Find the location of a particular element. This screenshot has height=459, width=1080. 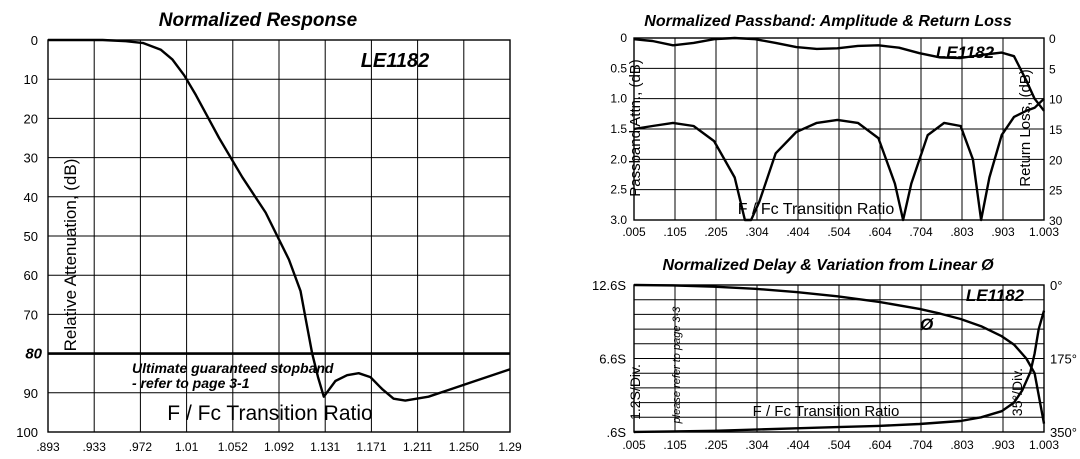

chart1-stopband-note-line2: - refer to page 3-1 is located at coordinates (191, 383).